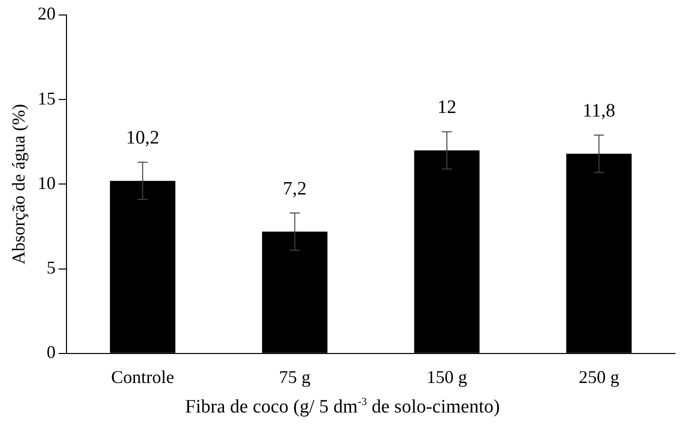  Describe the element at coordinates (447, 376) in the screenshot. I see `x-tick-label: 150 g` at that location.